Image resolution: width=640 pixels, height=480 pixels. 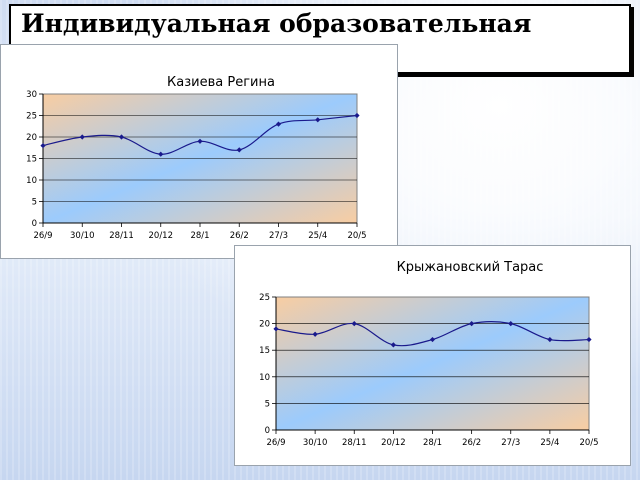 What do you see at coordinates (31, 95) in the screenshot?
I see `y-tick-label: 30` at bounding box center [31, 95].